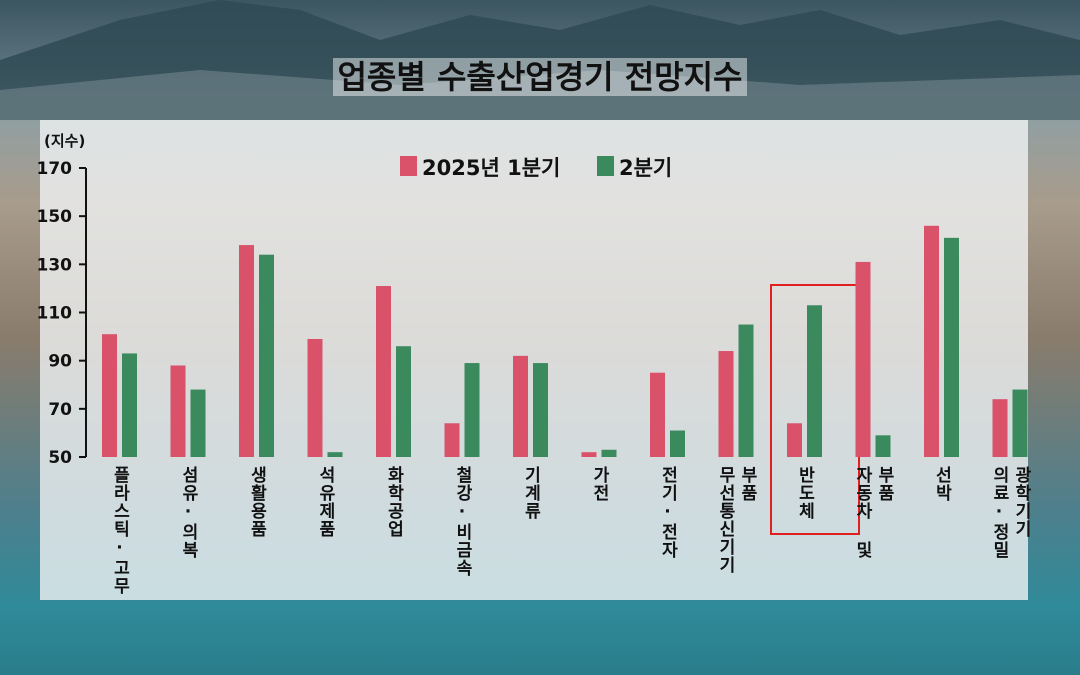 The height and width of the screenshot is (675, 1080). Describe the element at coordinates (55, 169) in the screenshot. I see `y-tick-label: 170` at that location.